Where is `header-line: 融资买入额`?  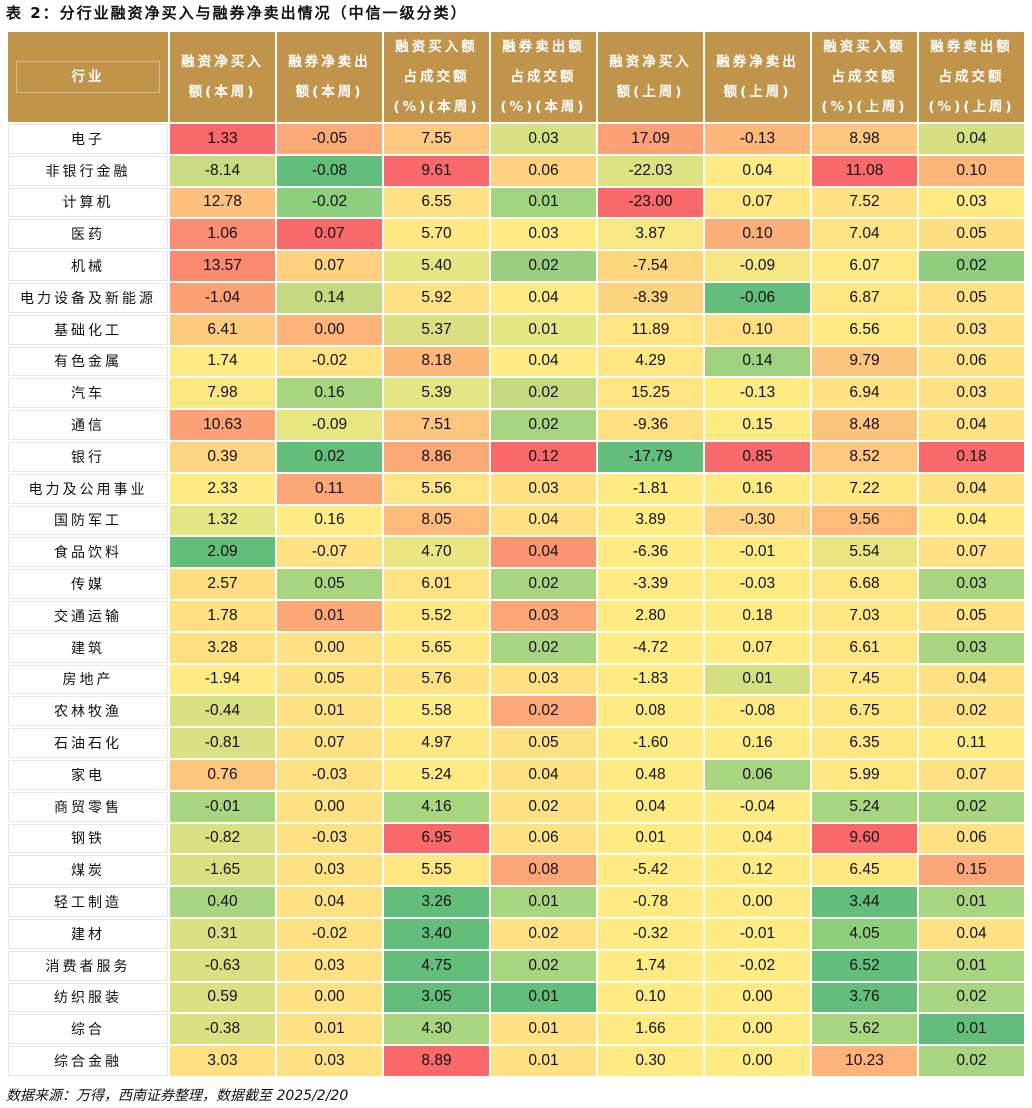 header-line: 融资买入额 is located at coordinates (436, 47).